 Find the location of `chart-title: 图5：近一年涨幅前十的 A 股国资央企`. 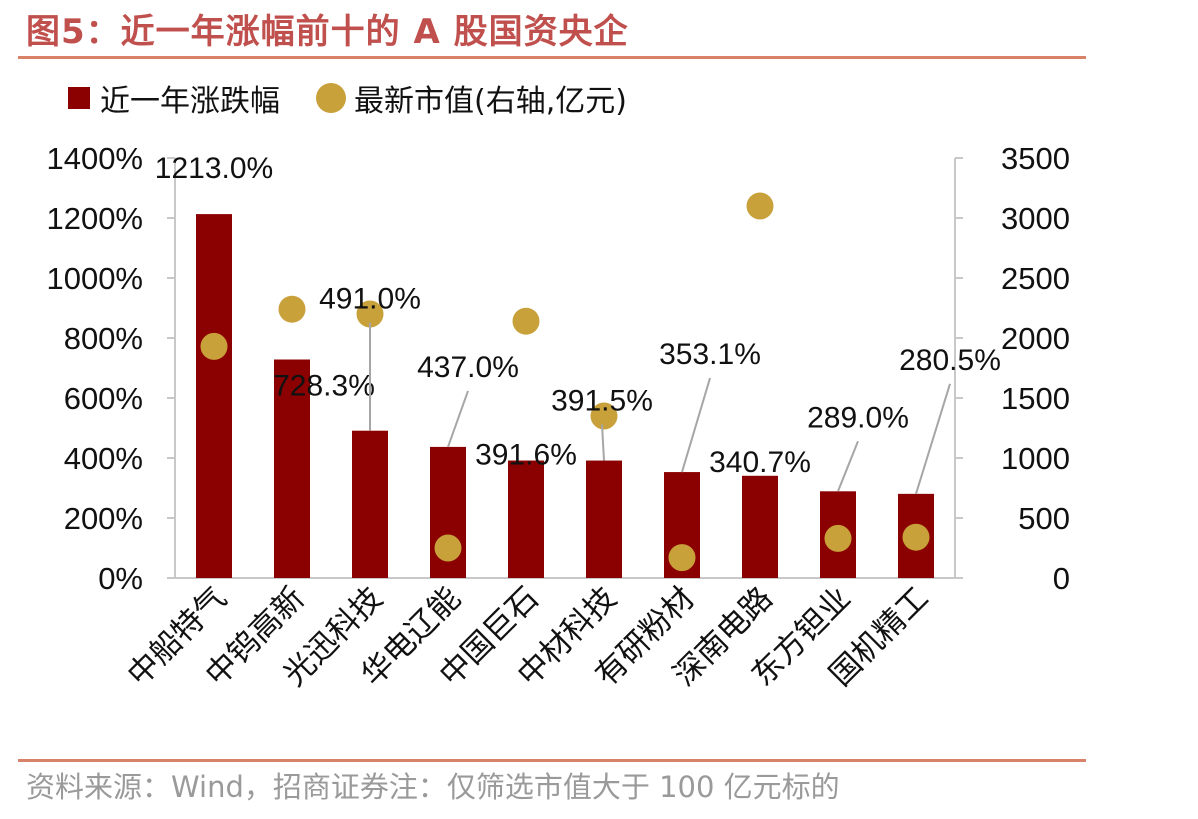

chart-title: 图5：近一年涨幅前十的 A 股国资央企 is located at coordinates (327, 32).